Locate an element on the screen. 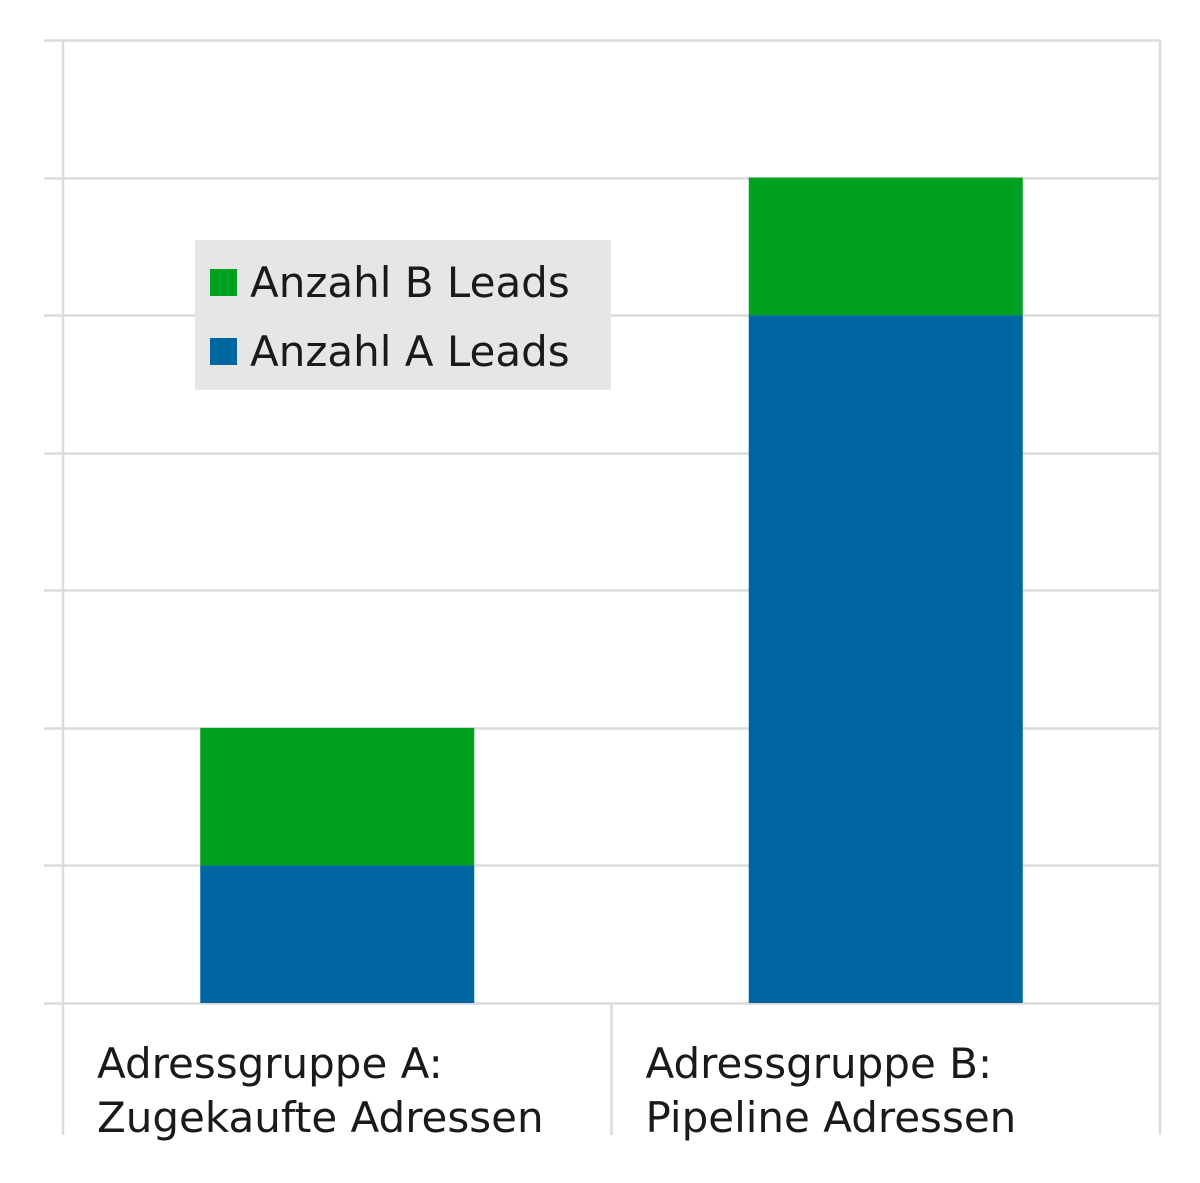 This screenshot has height=1183, width=1200. legend-swatch-a-leads is located at coordinates (223, 351).